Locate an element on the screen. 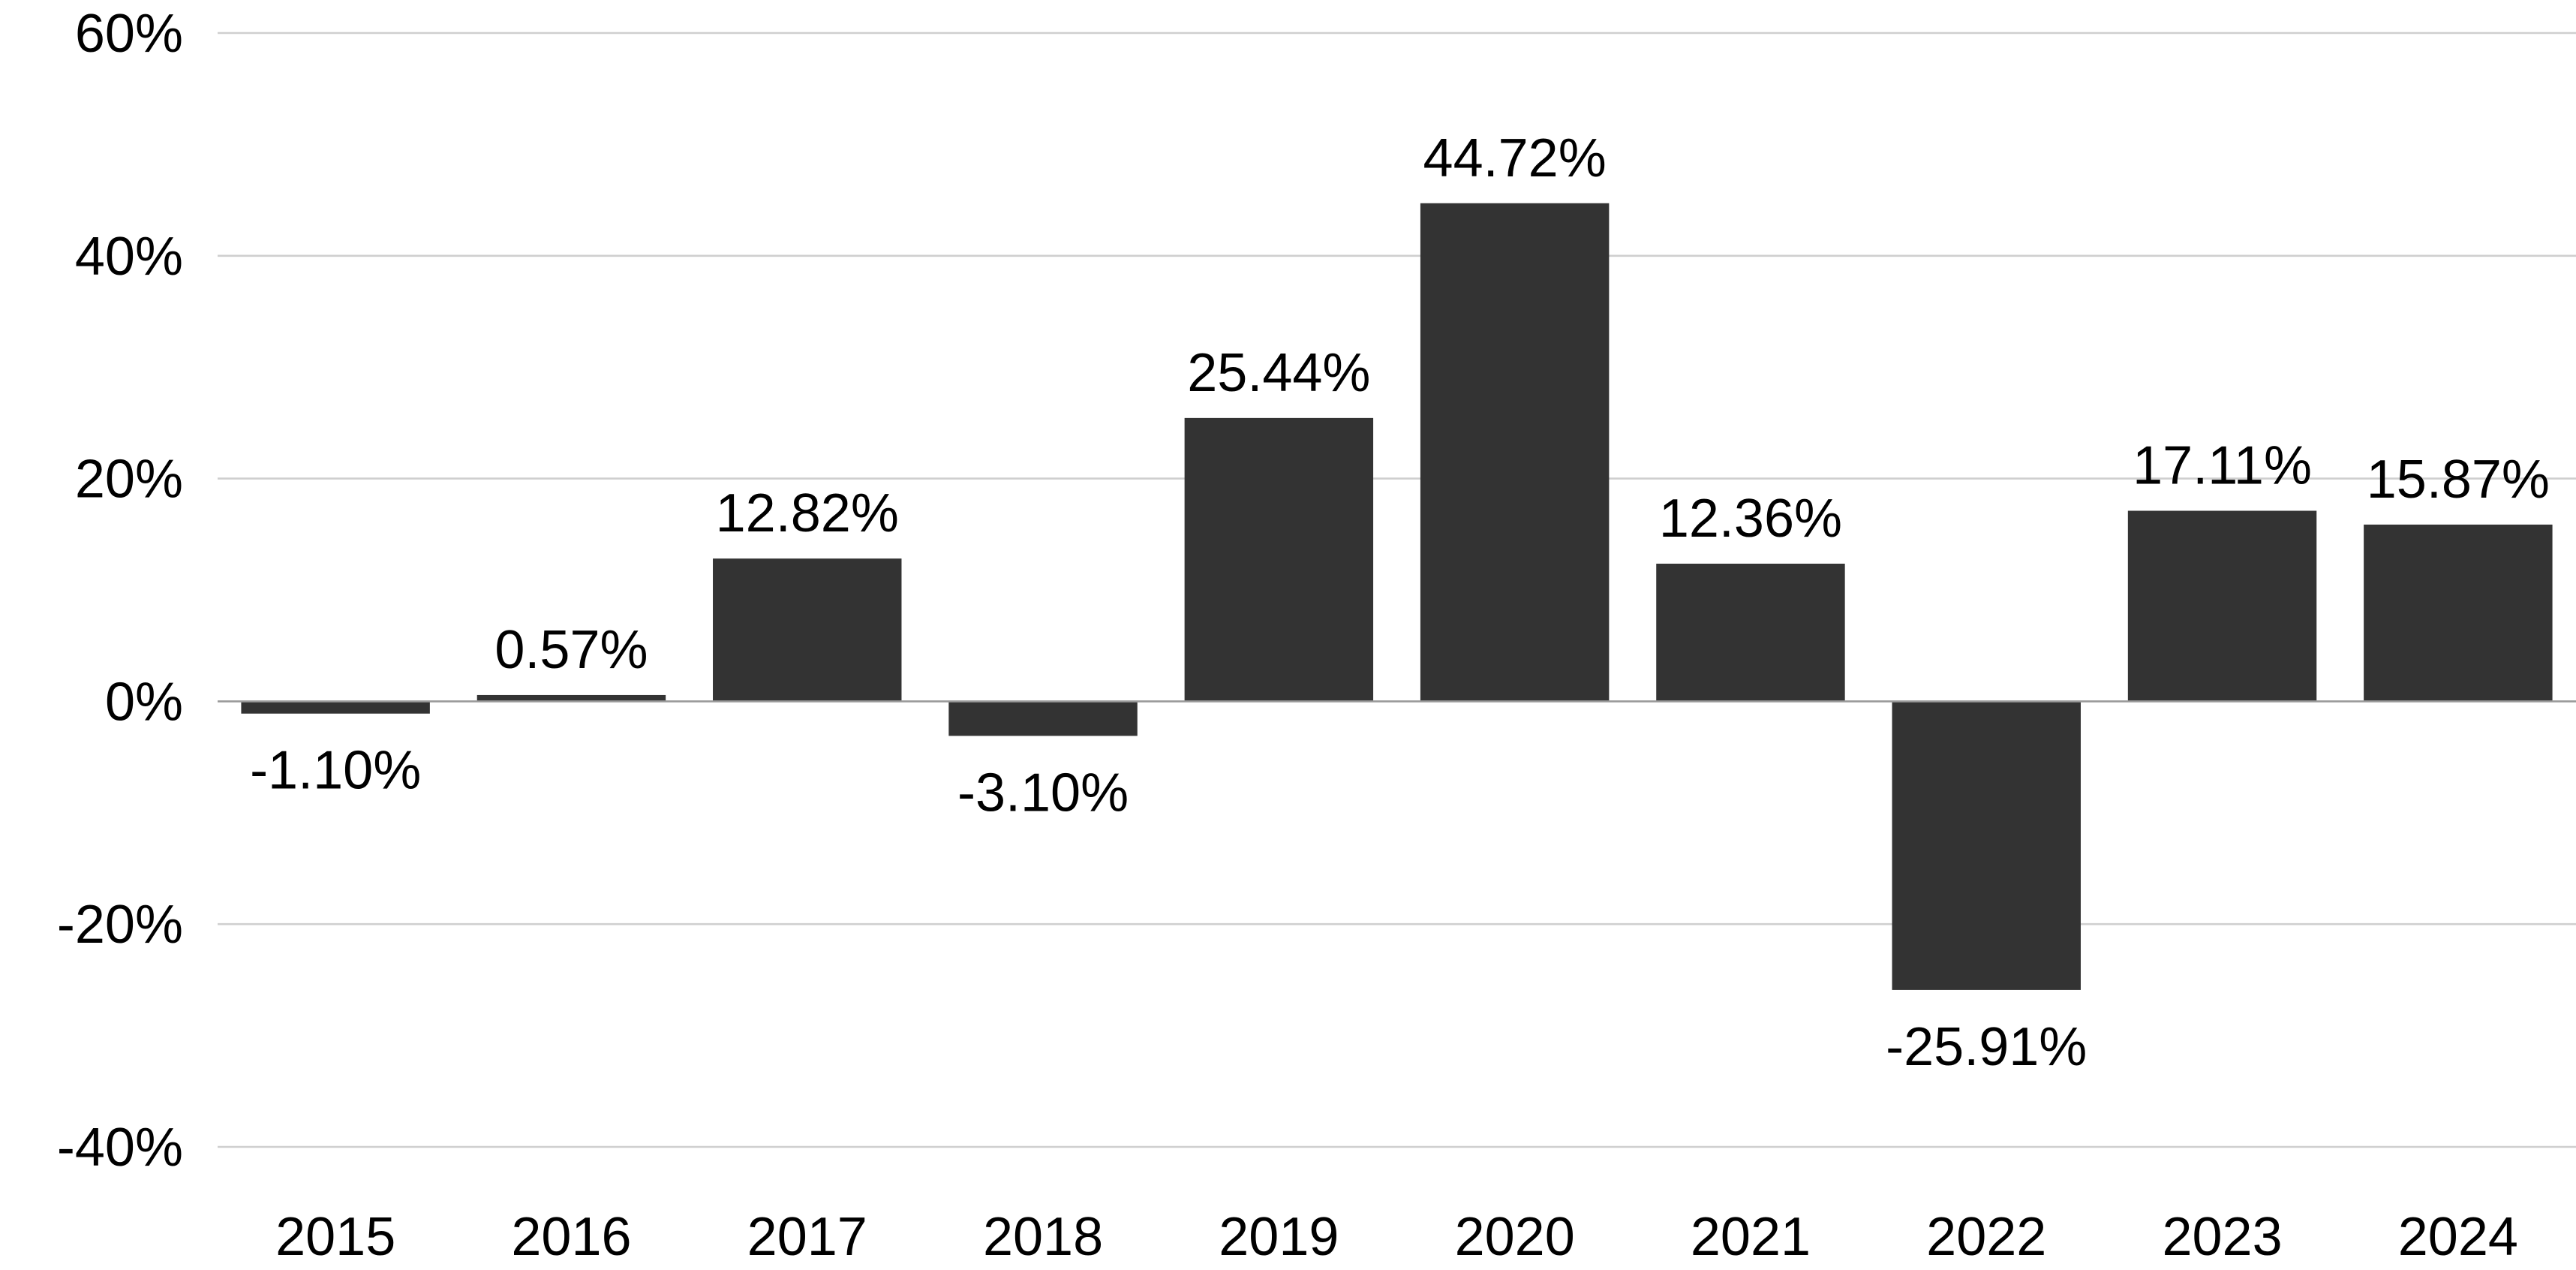 The height and width of the screenshot is (1270, 2576). x-tick-label: 2015 is located at coordinates (335, 1237).